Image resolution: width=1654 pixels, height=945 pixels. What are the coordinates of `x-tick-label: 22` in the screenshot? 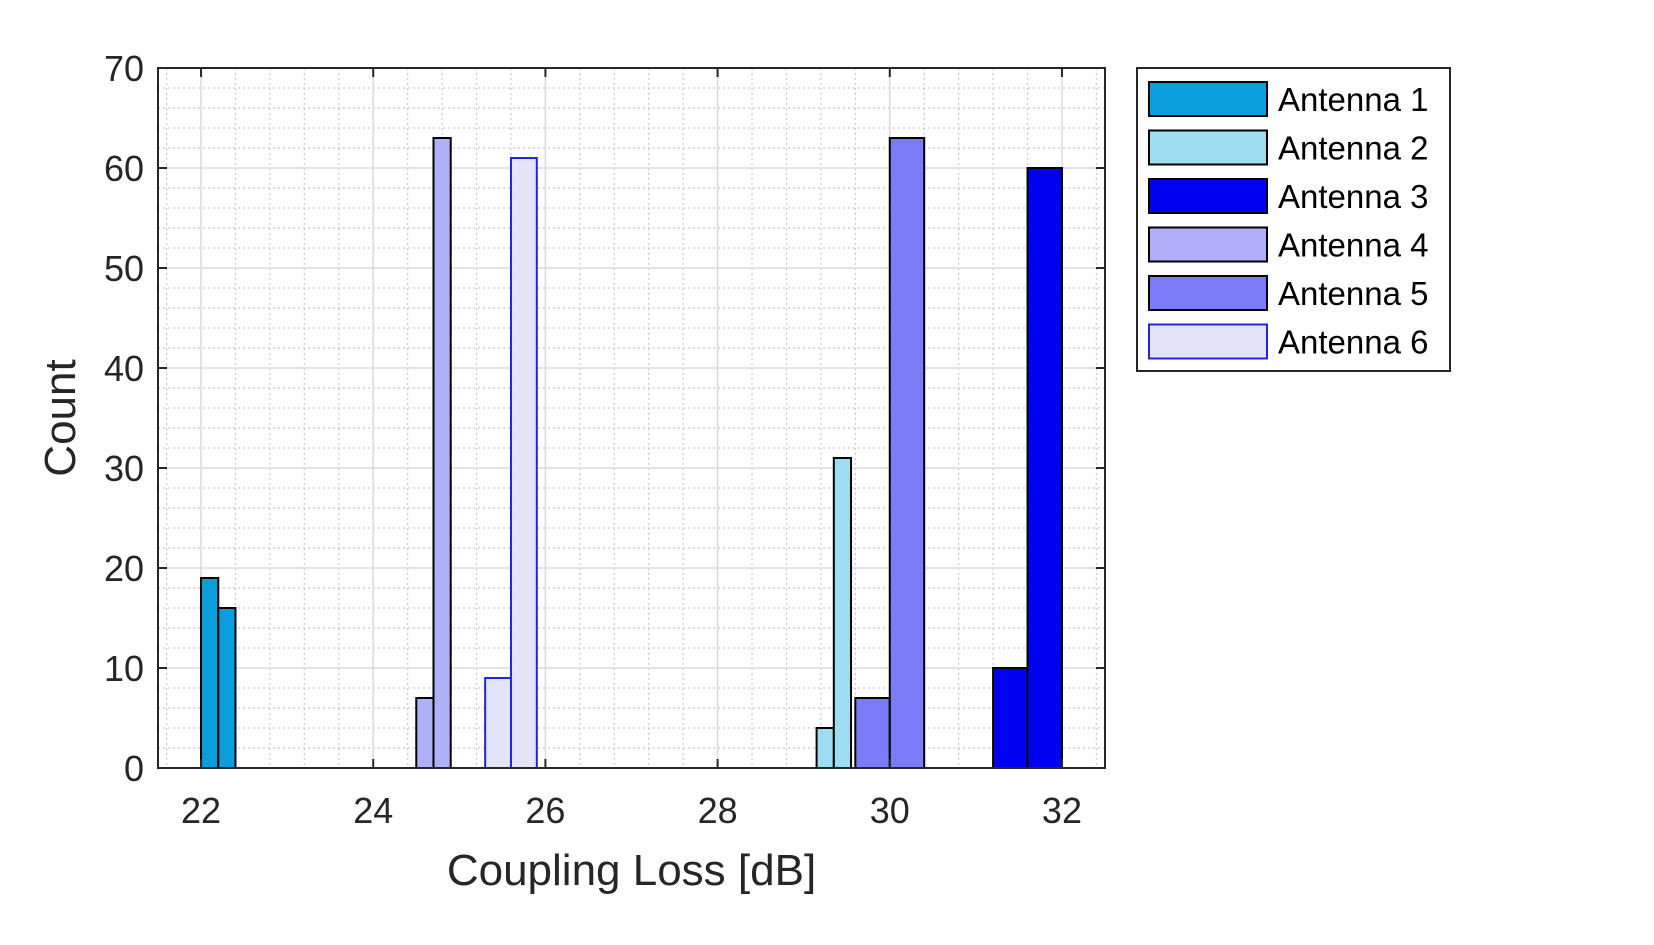 It's located at (201, 810).